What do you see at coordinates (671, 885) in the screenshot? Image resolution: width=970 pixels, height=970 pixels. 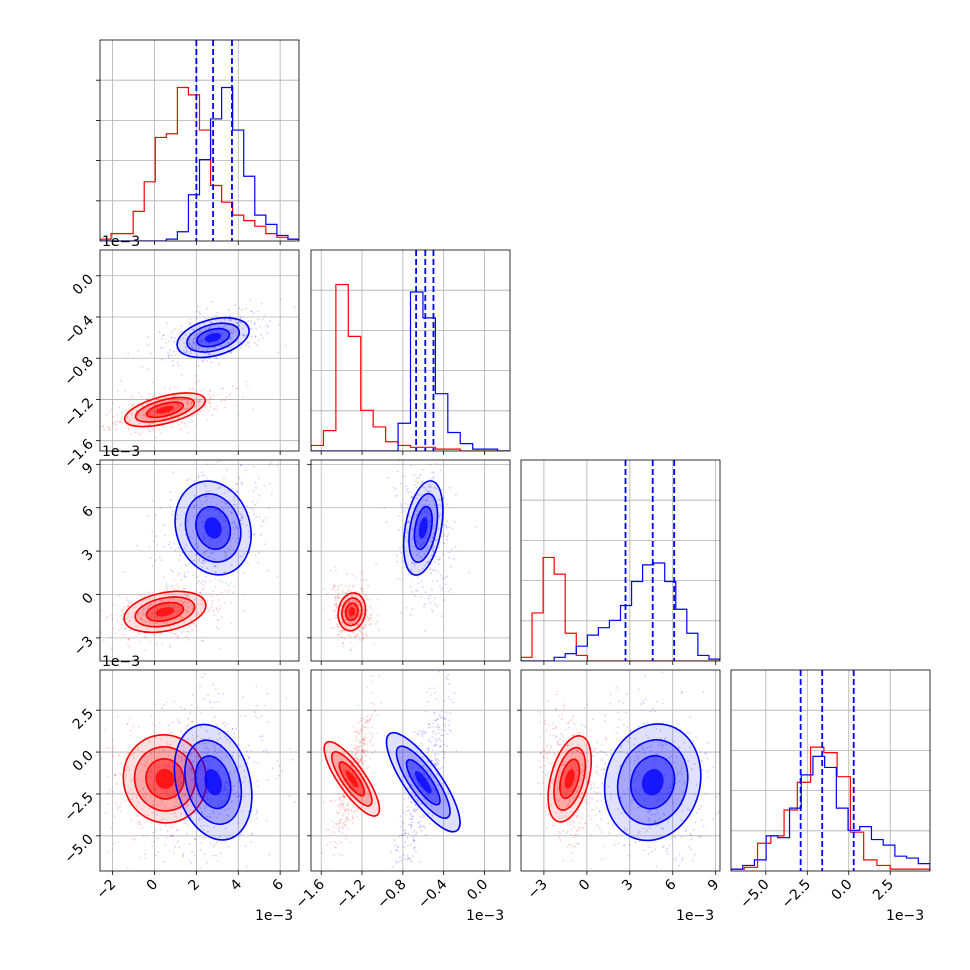 I see `x-tick-label: 6` at bounding box center [671, 885].